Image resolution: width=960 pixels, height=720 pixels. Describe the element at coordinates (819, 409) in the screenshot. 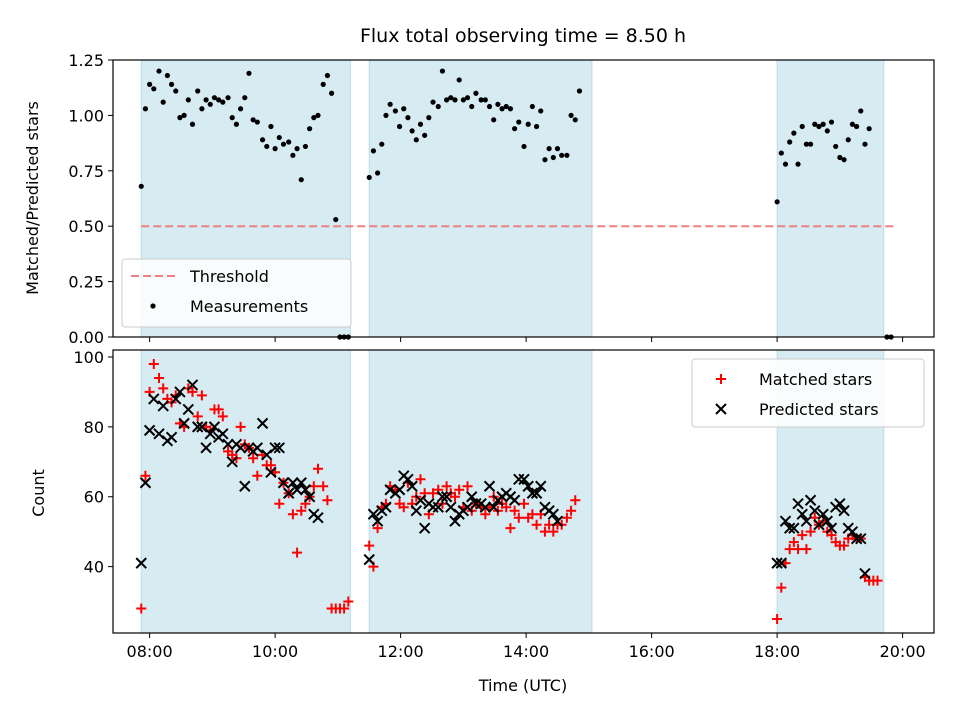

I see `legend-predicted-label: Predicted stars` at that location.